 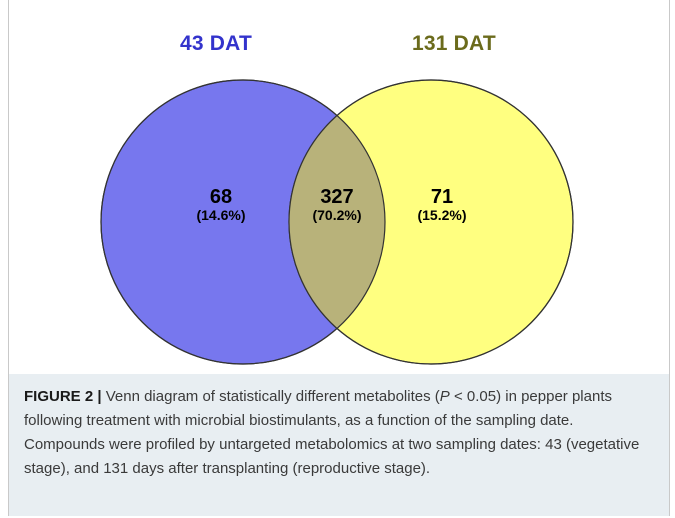 What do you see at coordinates (216, 43) in the screenshot?
I see `set-a-title: 43 DAT` at bounding box center [216, 43].